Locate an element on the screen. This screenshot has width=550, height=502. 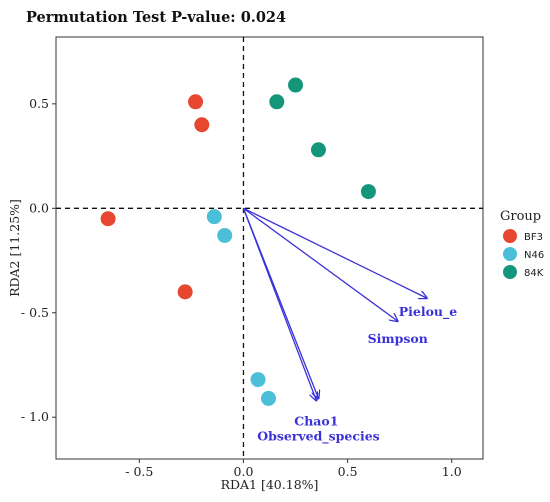
y-tick-label: - 0.5 is located at coordinates (35, 312).